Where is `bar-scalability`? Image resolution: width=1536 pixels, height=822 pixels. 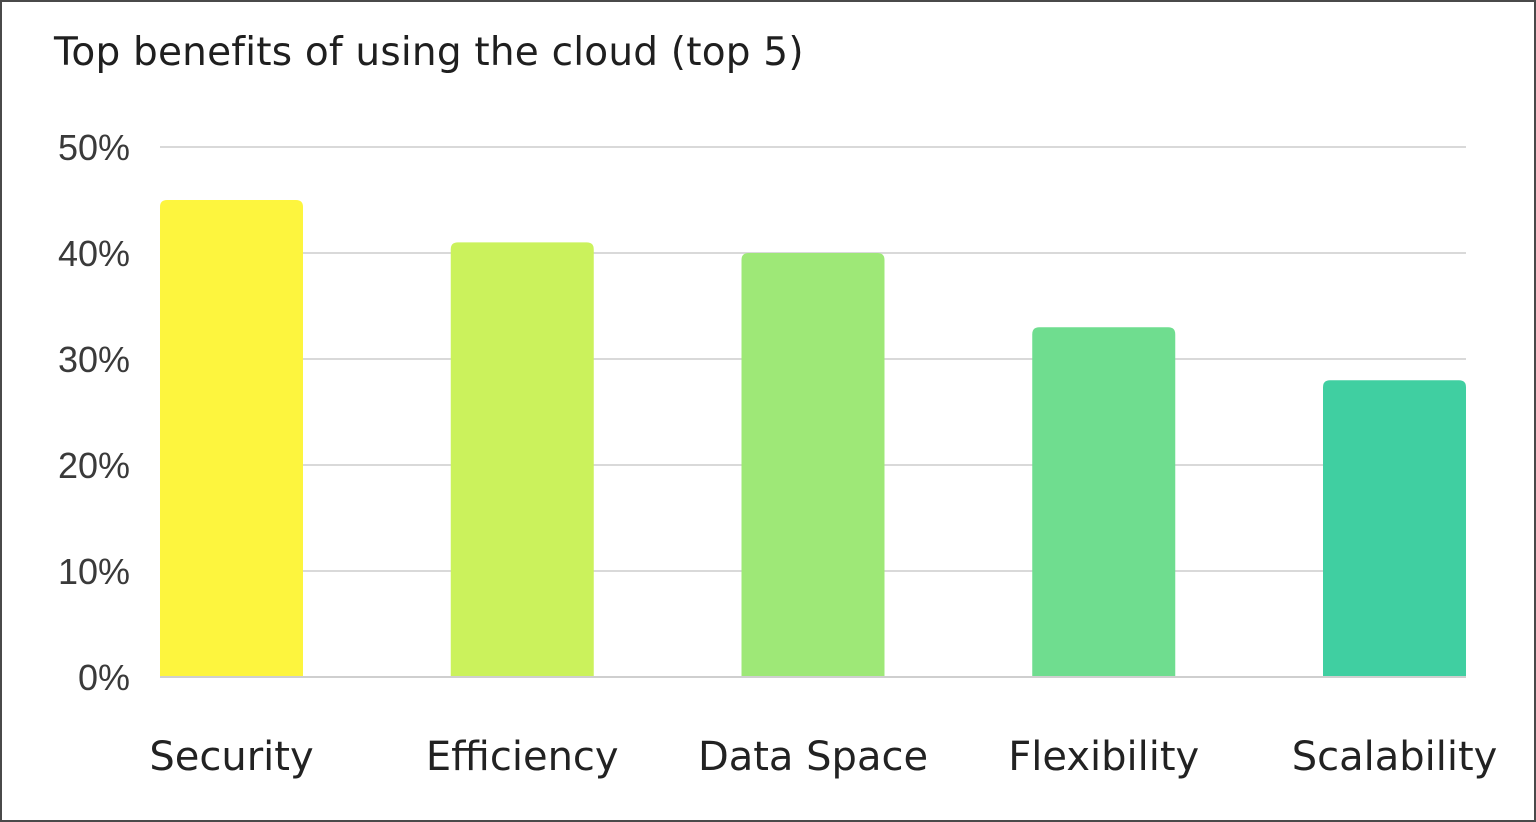
bar-scalability is located at coordinates (1394, 528).